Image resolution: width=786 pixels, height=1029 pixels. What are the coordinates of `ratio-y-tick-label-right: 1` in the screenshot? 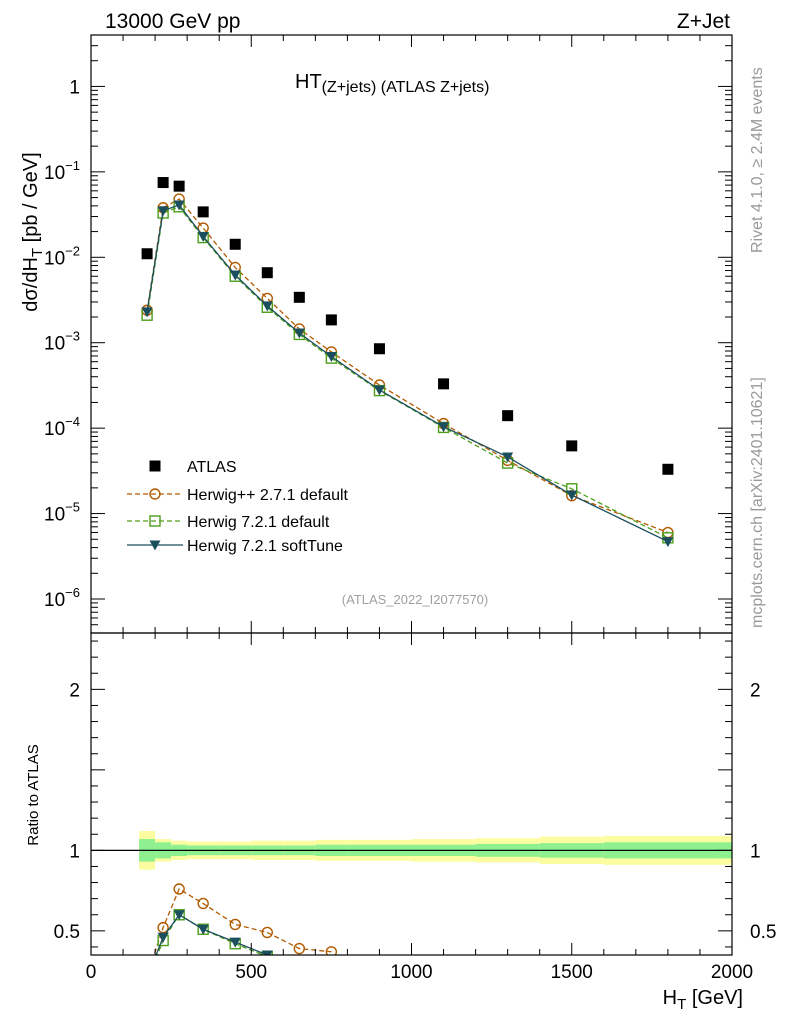 It's located at (755, 851).